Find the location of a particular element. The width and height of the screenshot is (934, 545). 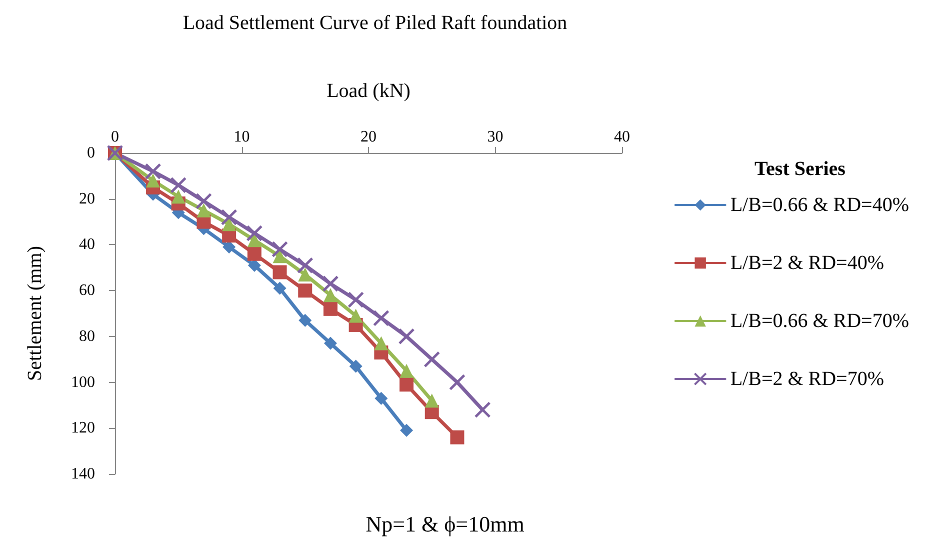

y-tick-label: 100 is located at coordinates (83, 382).